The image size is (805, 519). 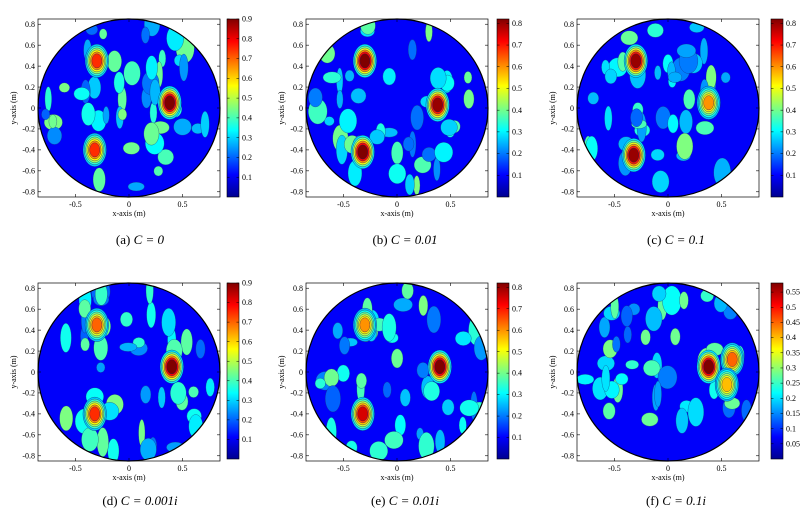 What do you see at coordinates (125, 239) in the screenshot?
I see `caption-label: (a)` at bounding box center [125, 239].